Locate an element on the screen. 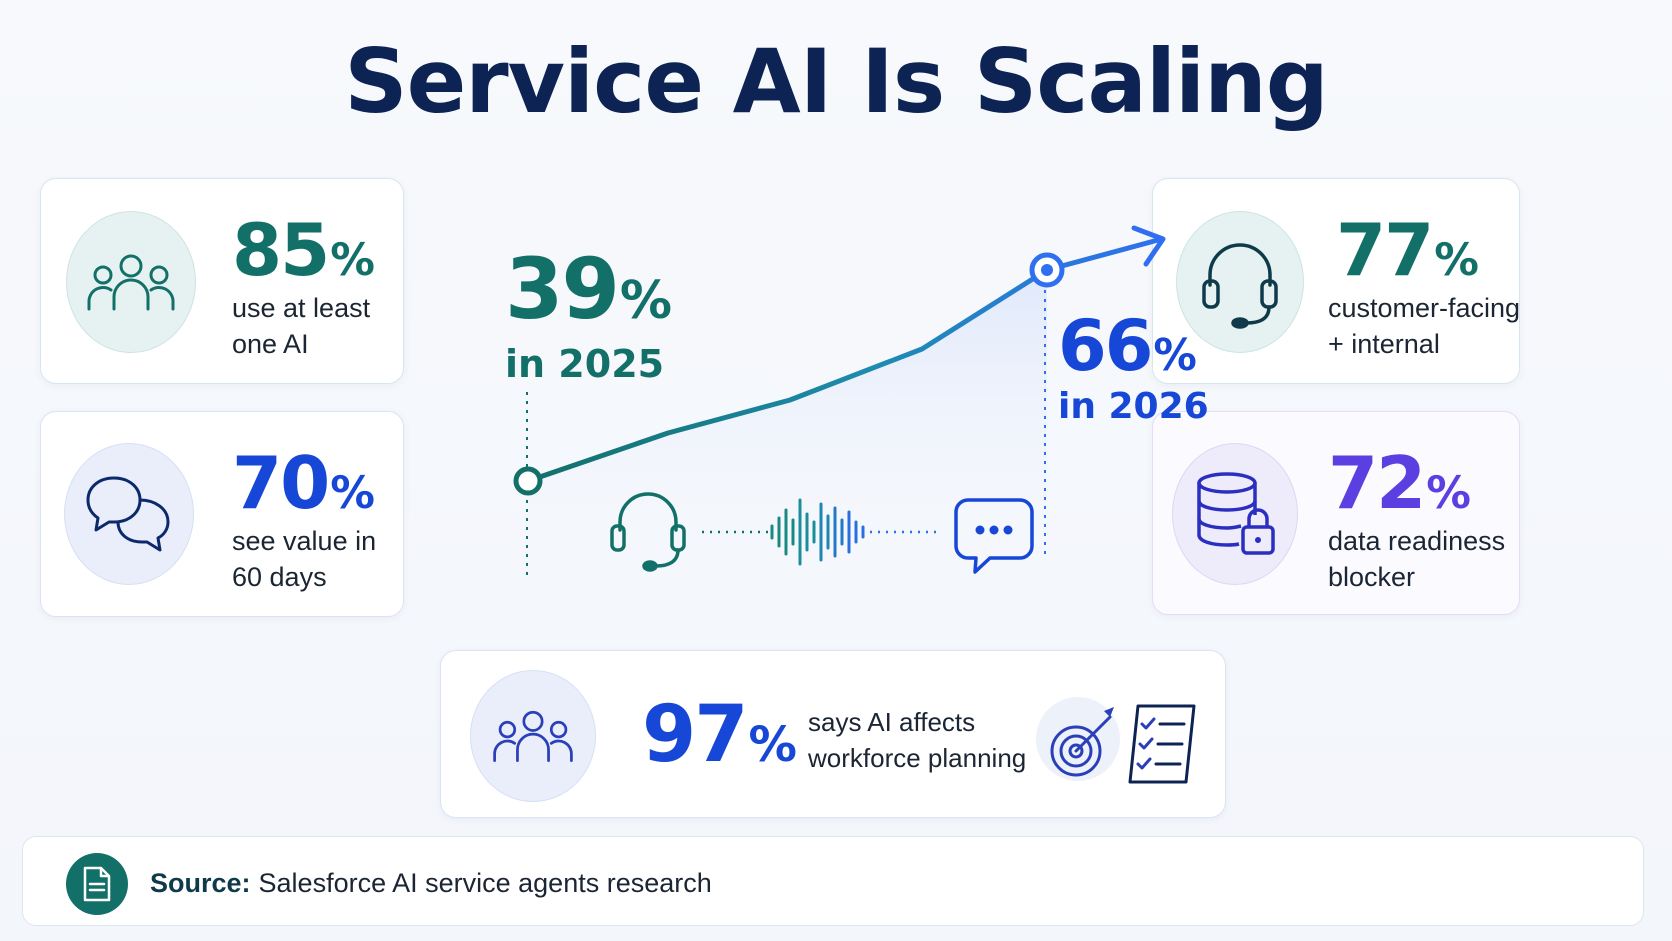 This screenshot has height=941, width=1672. stat-value: 70% is located at coordinates (303, 483).